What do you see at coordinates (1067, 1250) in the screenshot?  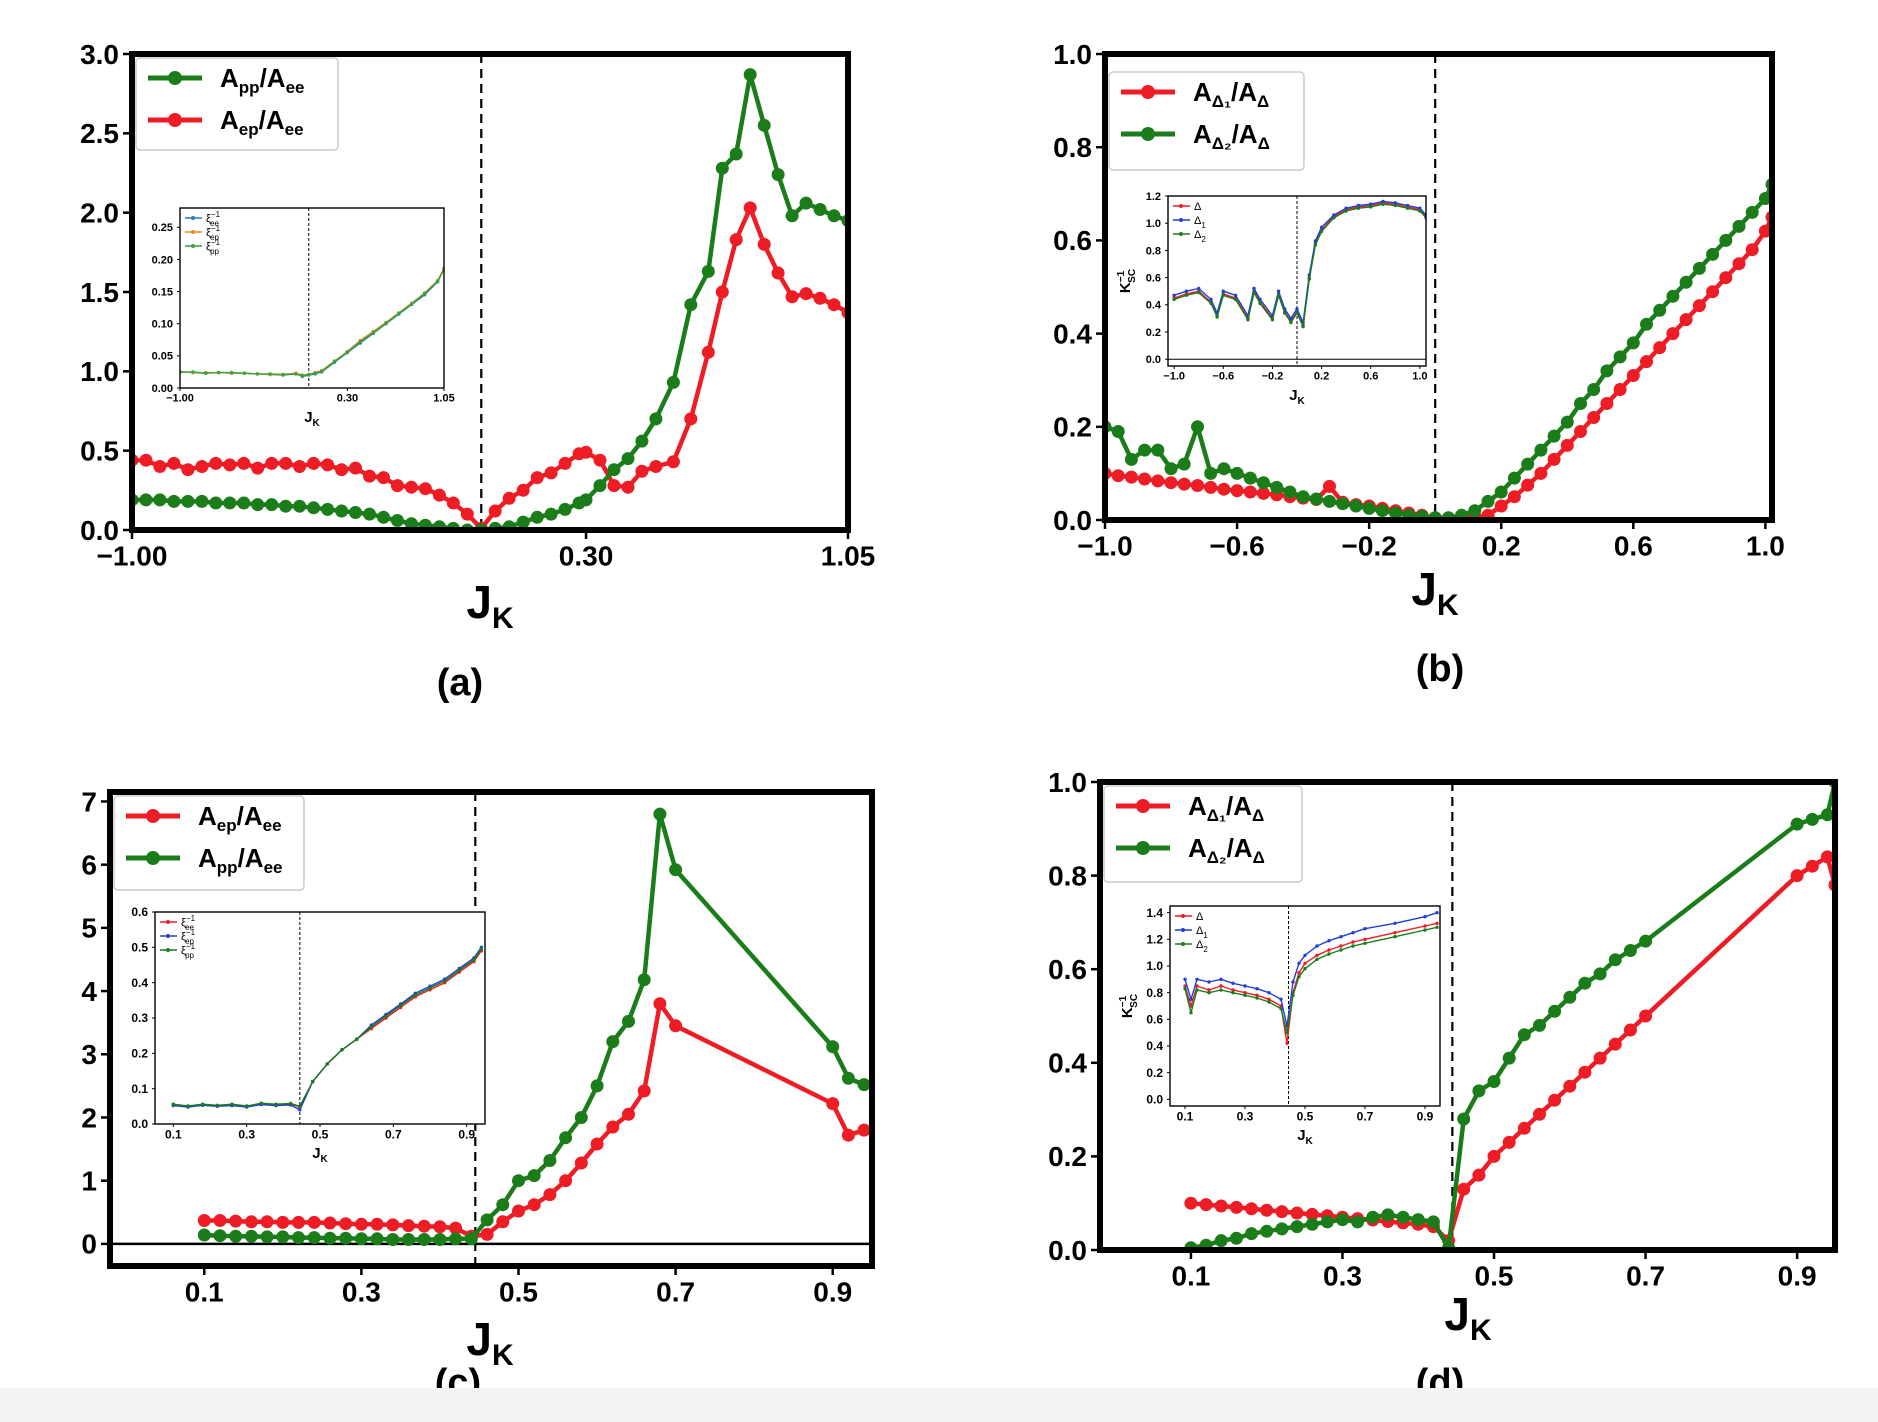 I see `panel-d-ytick-label: 0.0` at bounding box center [1067, 1250].